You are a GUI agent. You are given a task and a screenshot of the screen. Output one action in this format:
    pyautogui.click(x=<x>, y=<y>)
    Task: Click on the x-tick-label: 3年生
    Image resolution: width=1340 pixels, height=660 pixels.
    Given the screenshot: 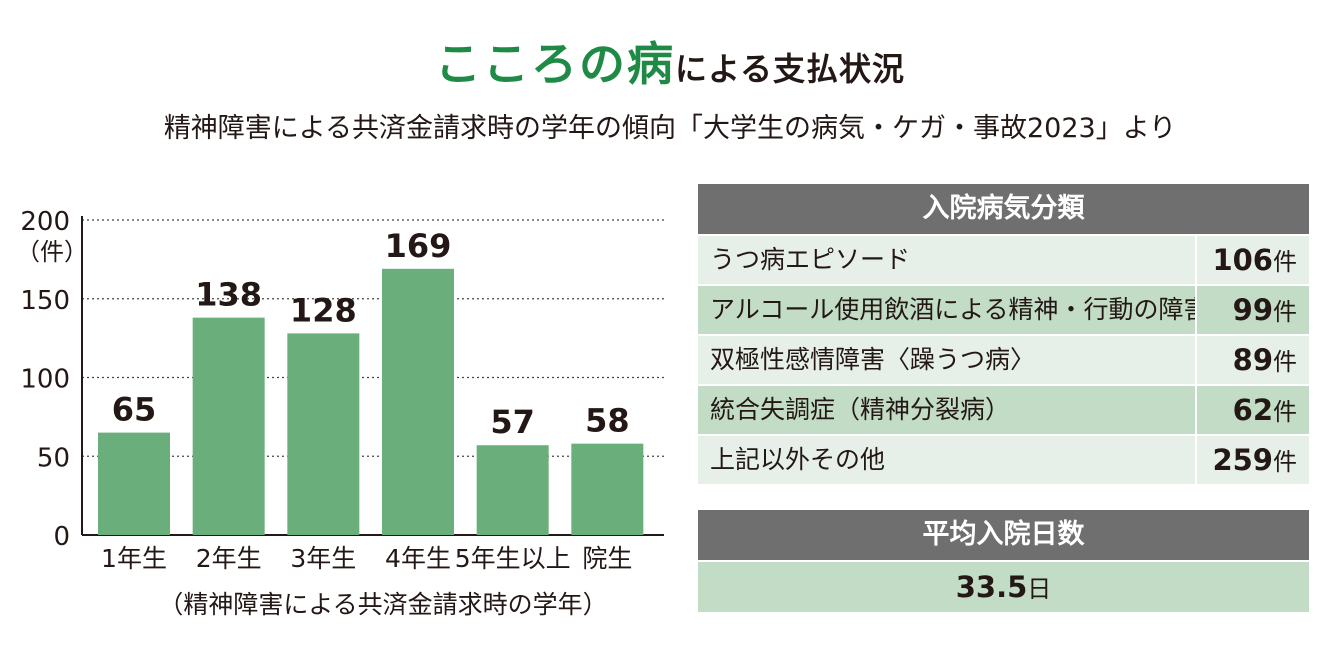 What is the action you would take?
    pyautogui.click(x=323, y=558)
    